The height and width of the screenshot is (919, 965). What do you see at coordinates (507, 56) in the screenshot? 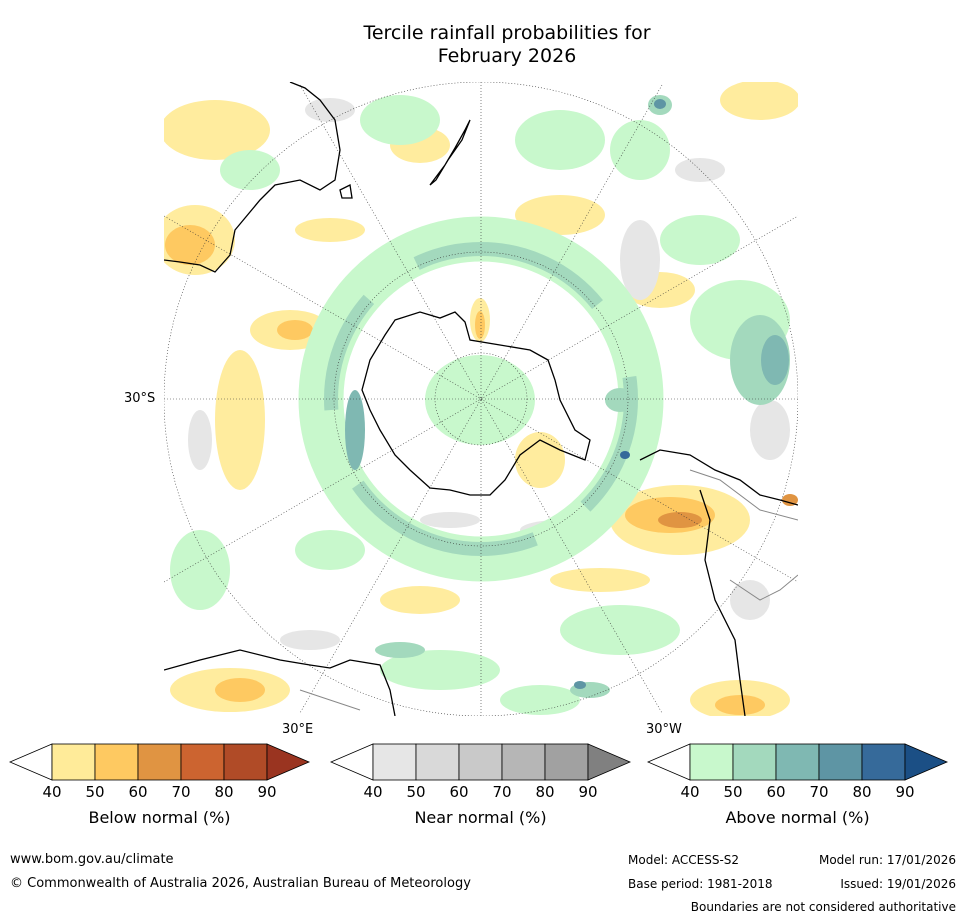
I see `title-line-2: February 2026` at bounding box center [507, 56].